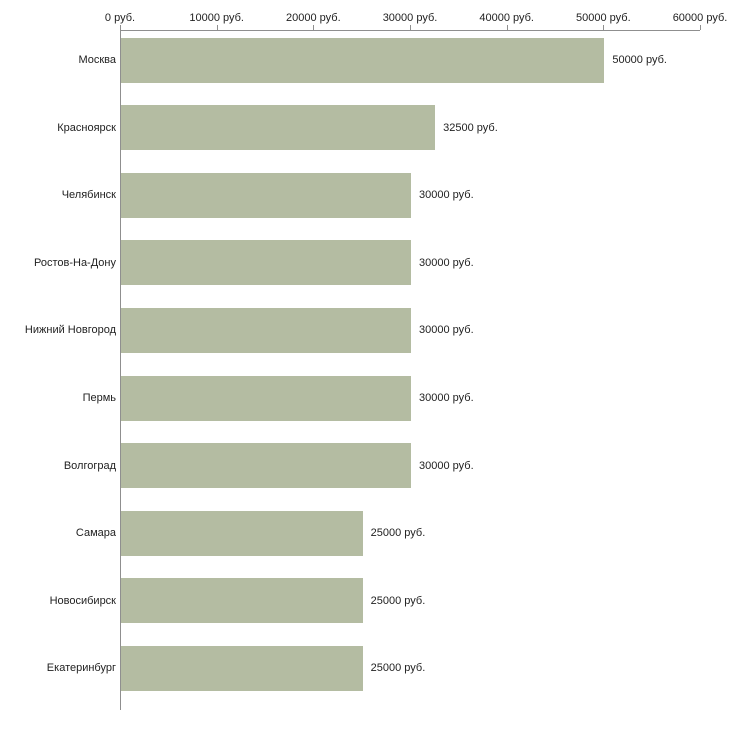 This screenshot has width=730, height=730. Describe the element at coordinates (639, 60) in the screenshot. I see `value-label: 50000 руб.` at that location.